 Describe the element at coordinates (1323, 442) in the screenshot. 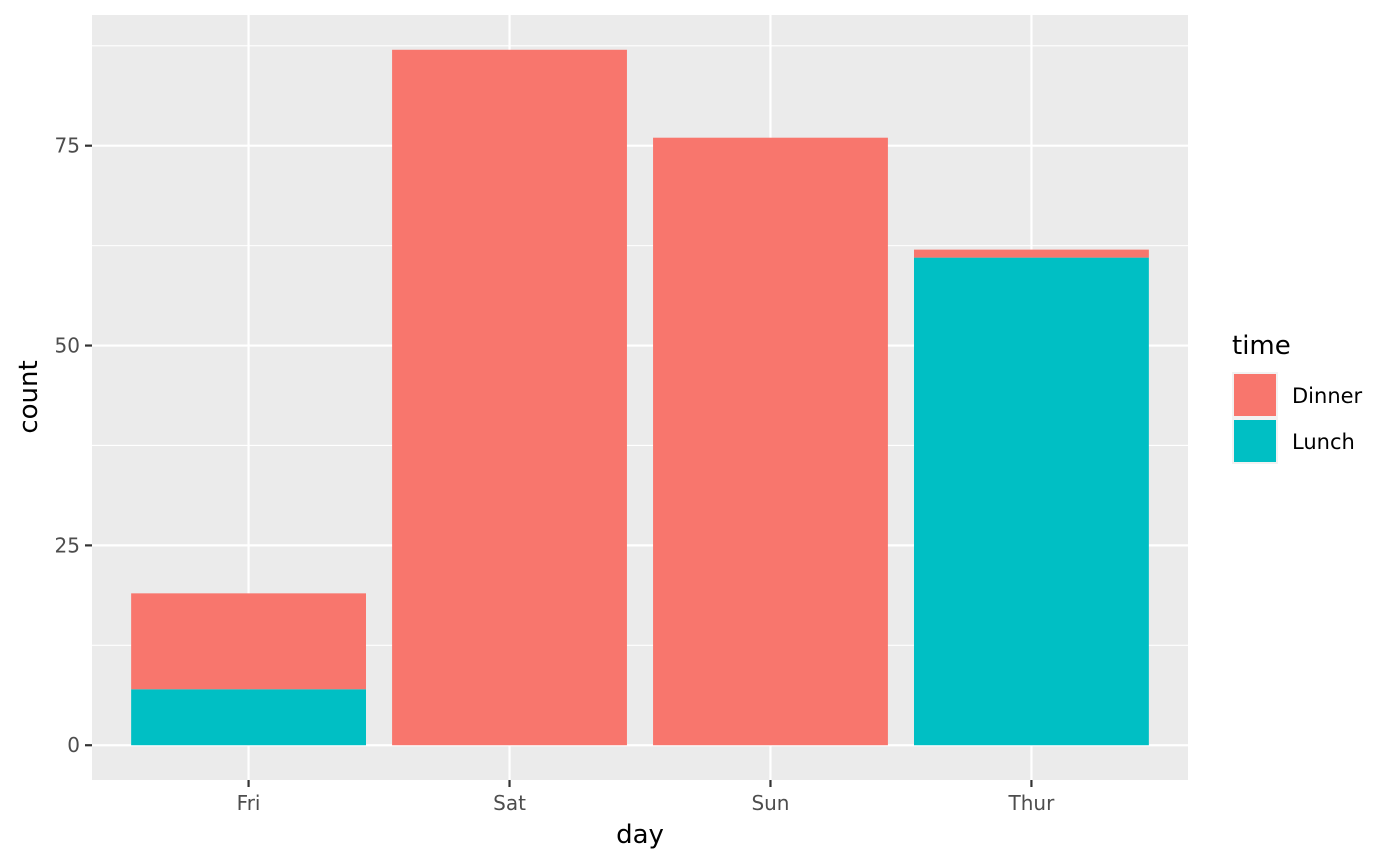

I see `legend-label-lunch: Lunch` at that location.